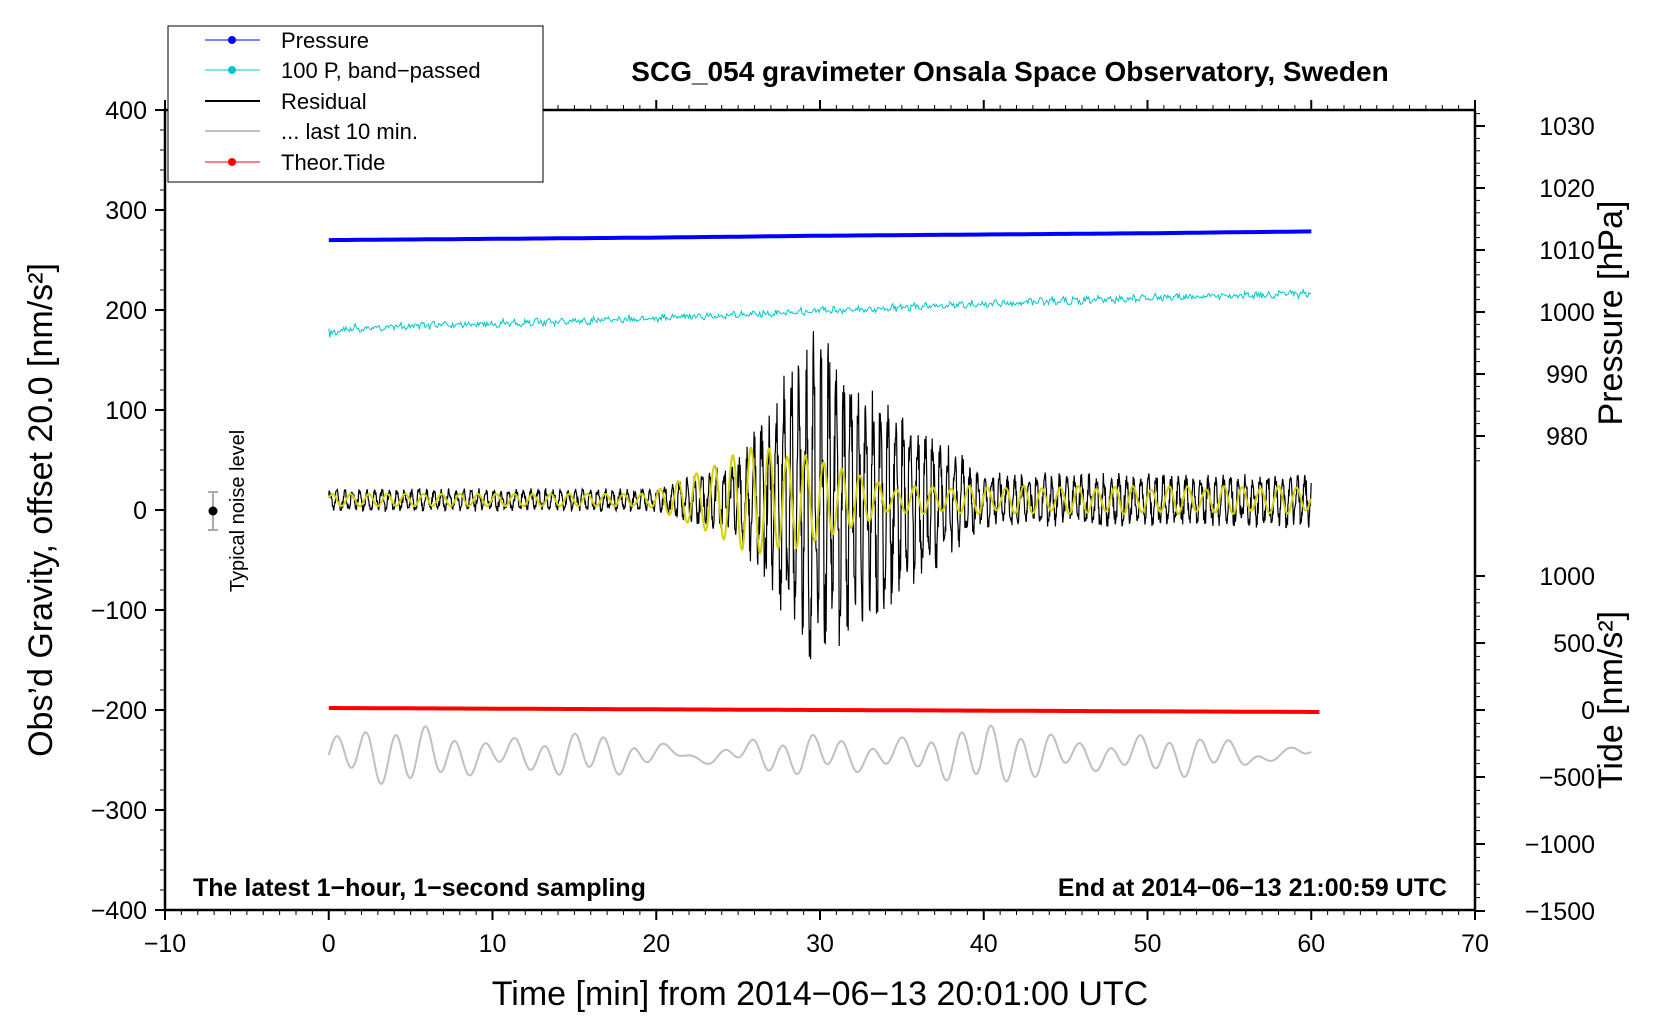 The image size is (1660, 1020). What do you see at coordinates (1567, 189) in the screenshot?
I see `pressure-tick-label: 1020` at bounding box center [1567, 189].